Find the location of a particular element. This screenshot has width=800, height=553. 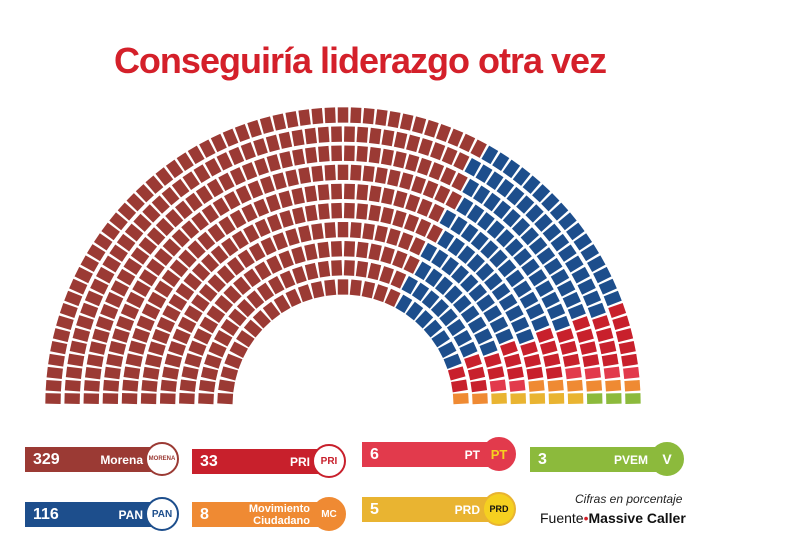

legend-value: 329 is located at coordinates (46, 459).